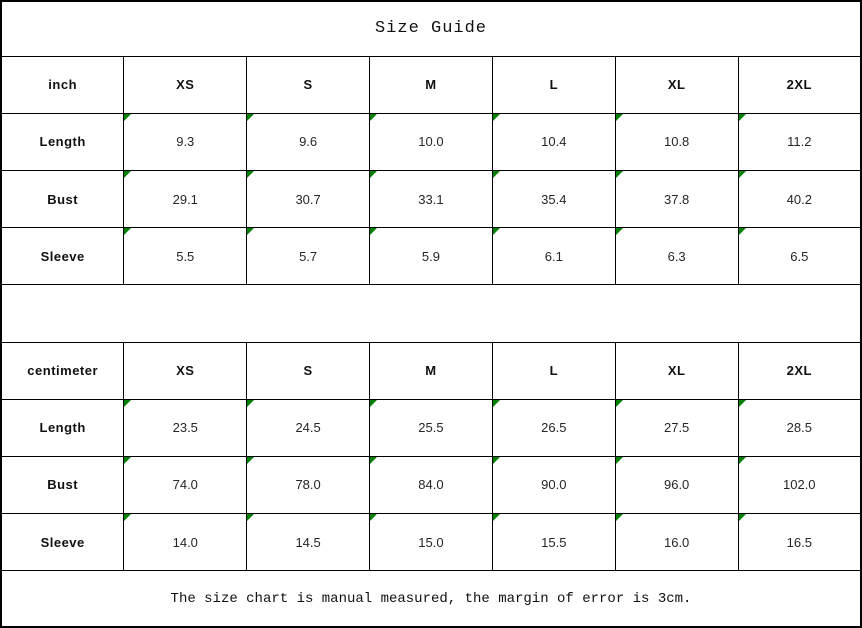 The height and width of the screenshot is (628, 862). What do you see at coordinates (185, 84) in the screenshot?
I see `size-header-xs: XS` at bounding box center [185, 84].